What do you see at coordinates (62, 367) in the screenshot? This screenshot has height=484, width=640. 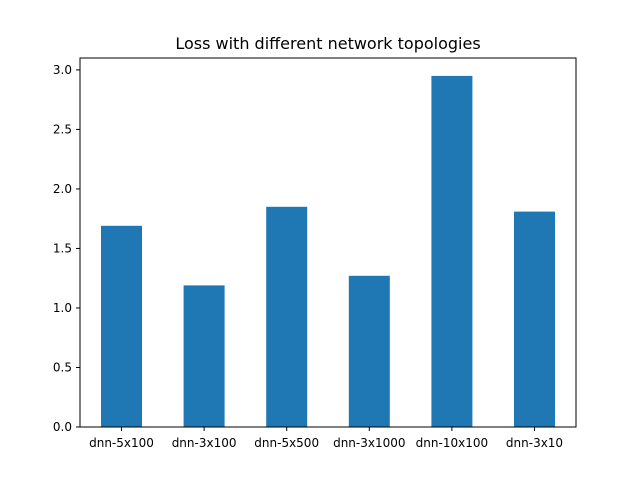 I see `y-tick-label: 0.5` at bounding box center [62, 367].